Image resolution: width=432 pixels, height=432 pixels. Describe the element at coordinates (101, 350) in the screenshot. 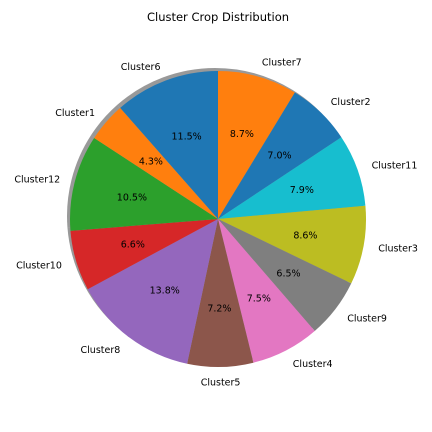

I see `slice-label-cluster8: Cluster8` at that location.